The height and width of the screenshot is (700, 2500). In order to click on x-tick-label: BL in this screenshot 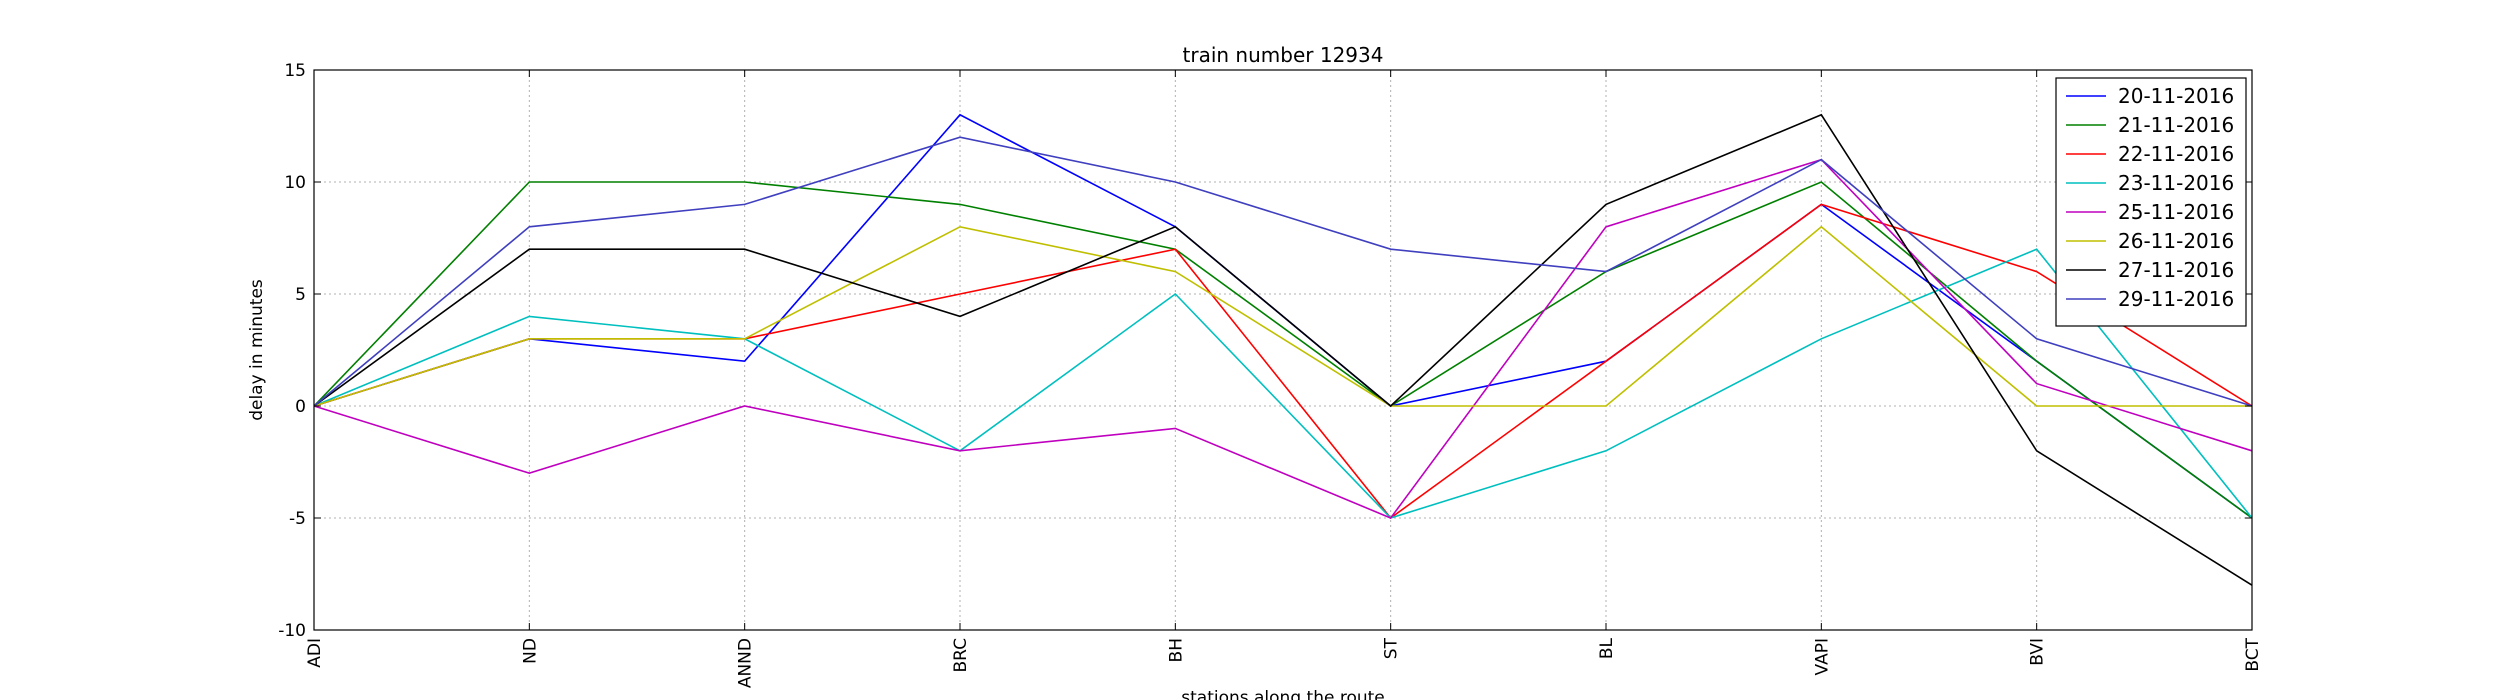, I will do `click(1607, 648)`.